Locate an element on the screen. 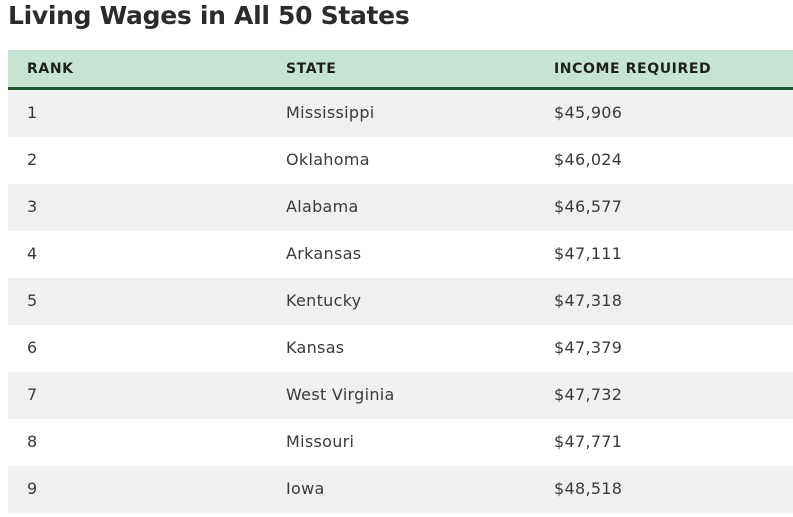  cell-state: Oklahoma is located at coordinates (328, 159).